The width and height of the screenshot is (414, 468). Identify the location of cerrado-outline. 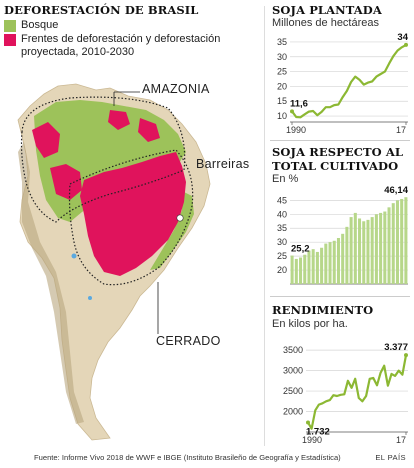
(131, 217).